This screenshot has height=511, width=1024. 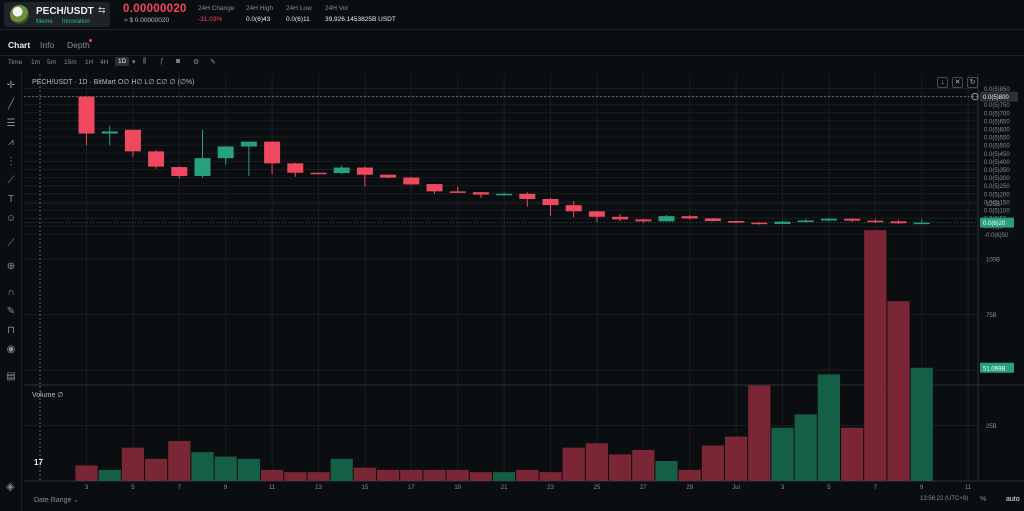 I want to click on volume-axis-label: 25B, so click(x=991, y=427).